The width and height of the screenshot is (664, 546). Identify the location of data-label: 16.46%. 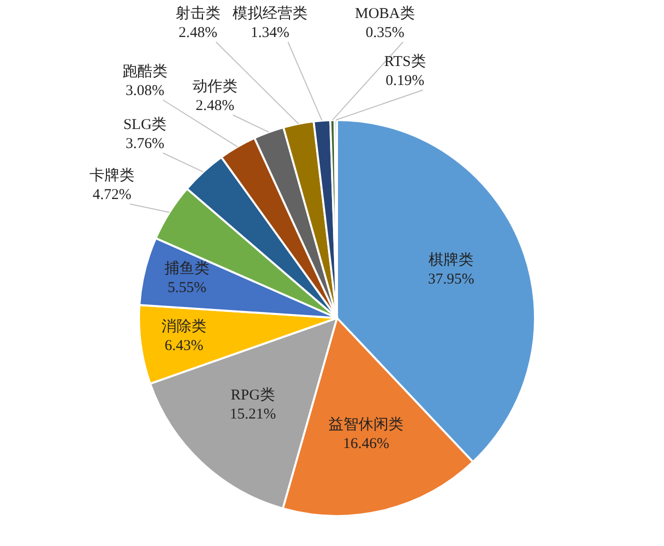
(366, 444).